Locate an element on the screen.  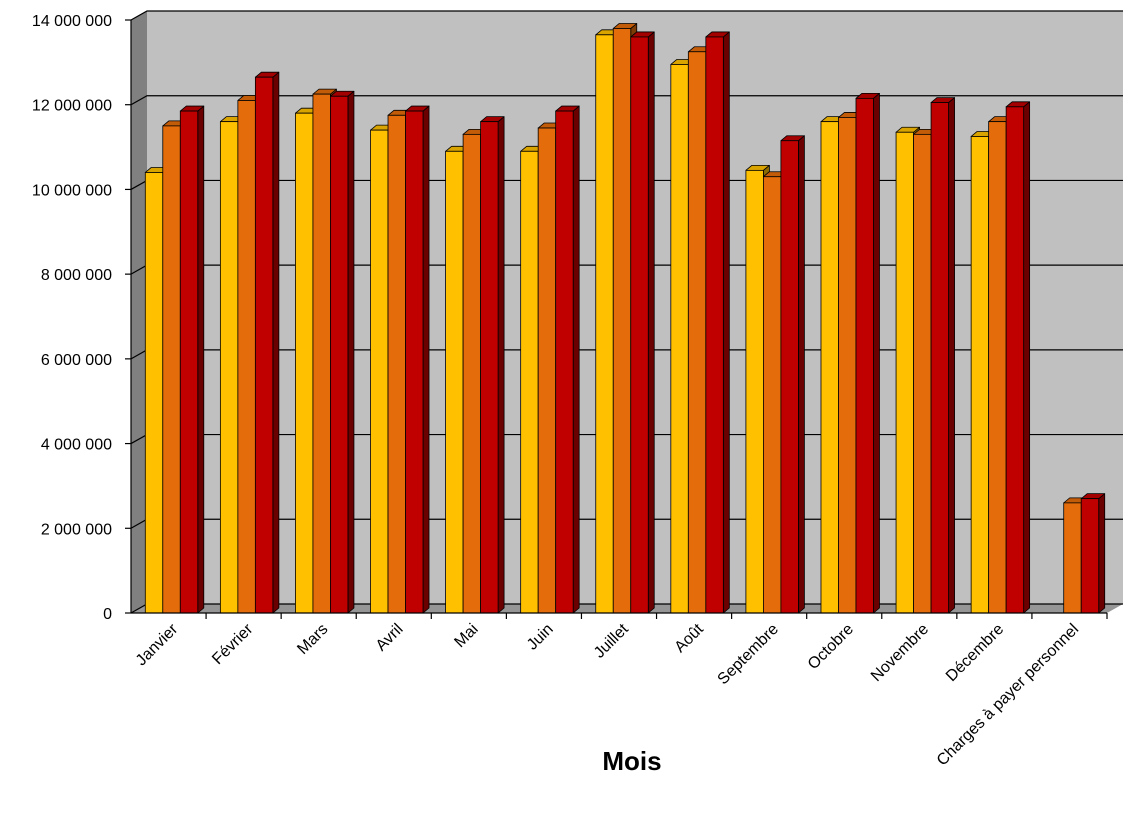
x-tick-label: Mars is located at coordinates (312, 639).